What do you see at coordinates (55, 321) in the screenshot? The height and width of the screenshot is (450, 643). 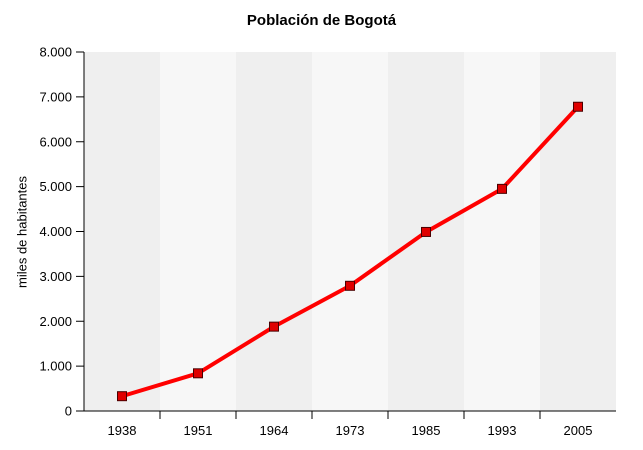 I see `y-tick-label: 2.000` at bounding box center [55, 321].